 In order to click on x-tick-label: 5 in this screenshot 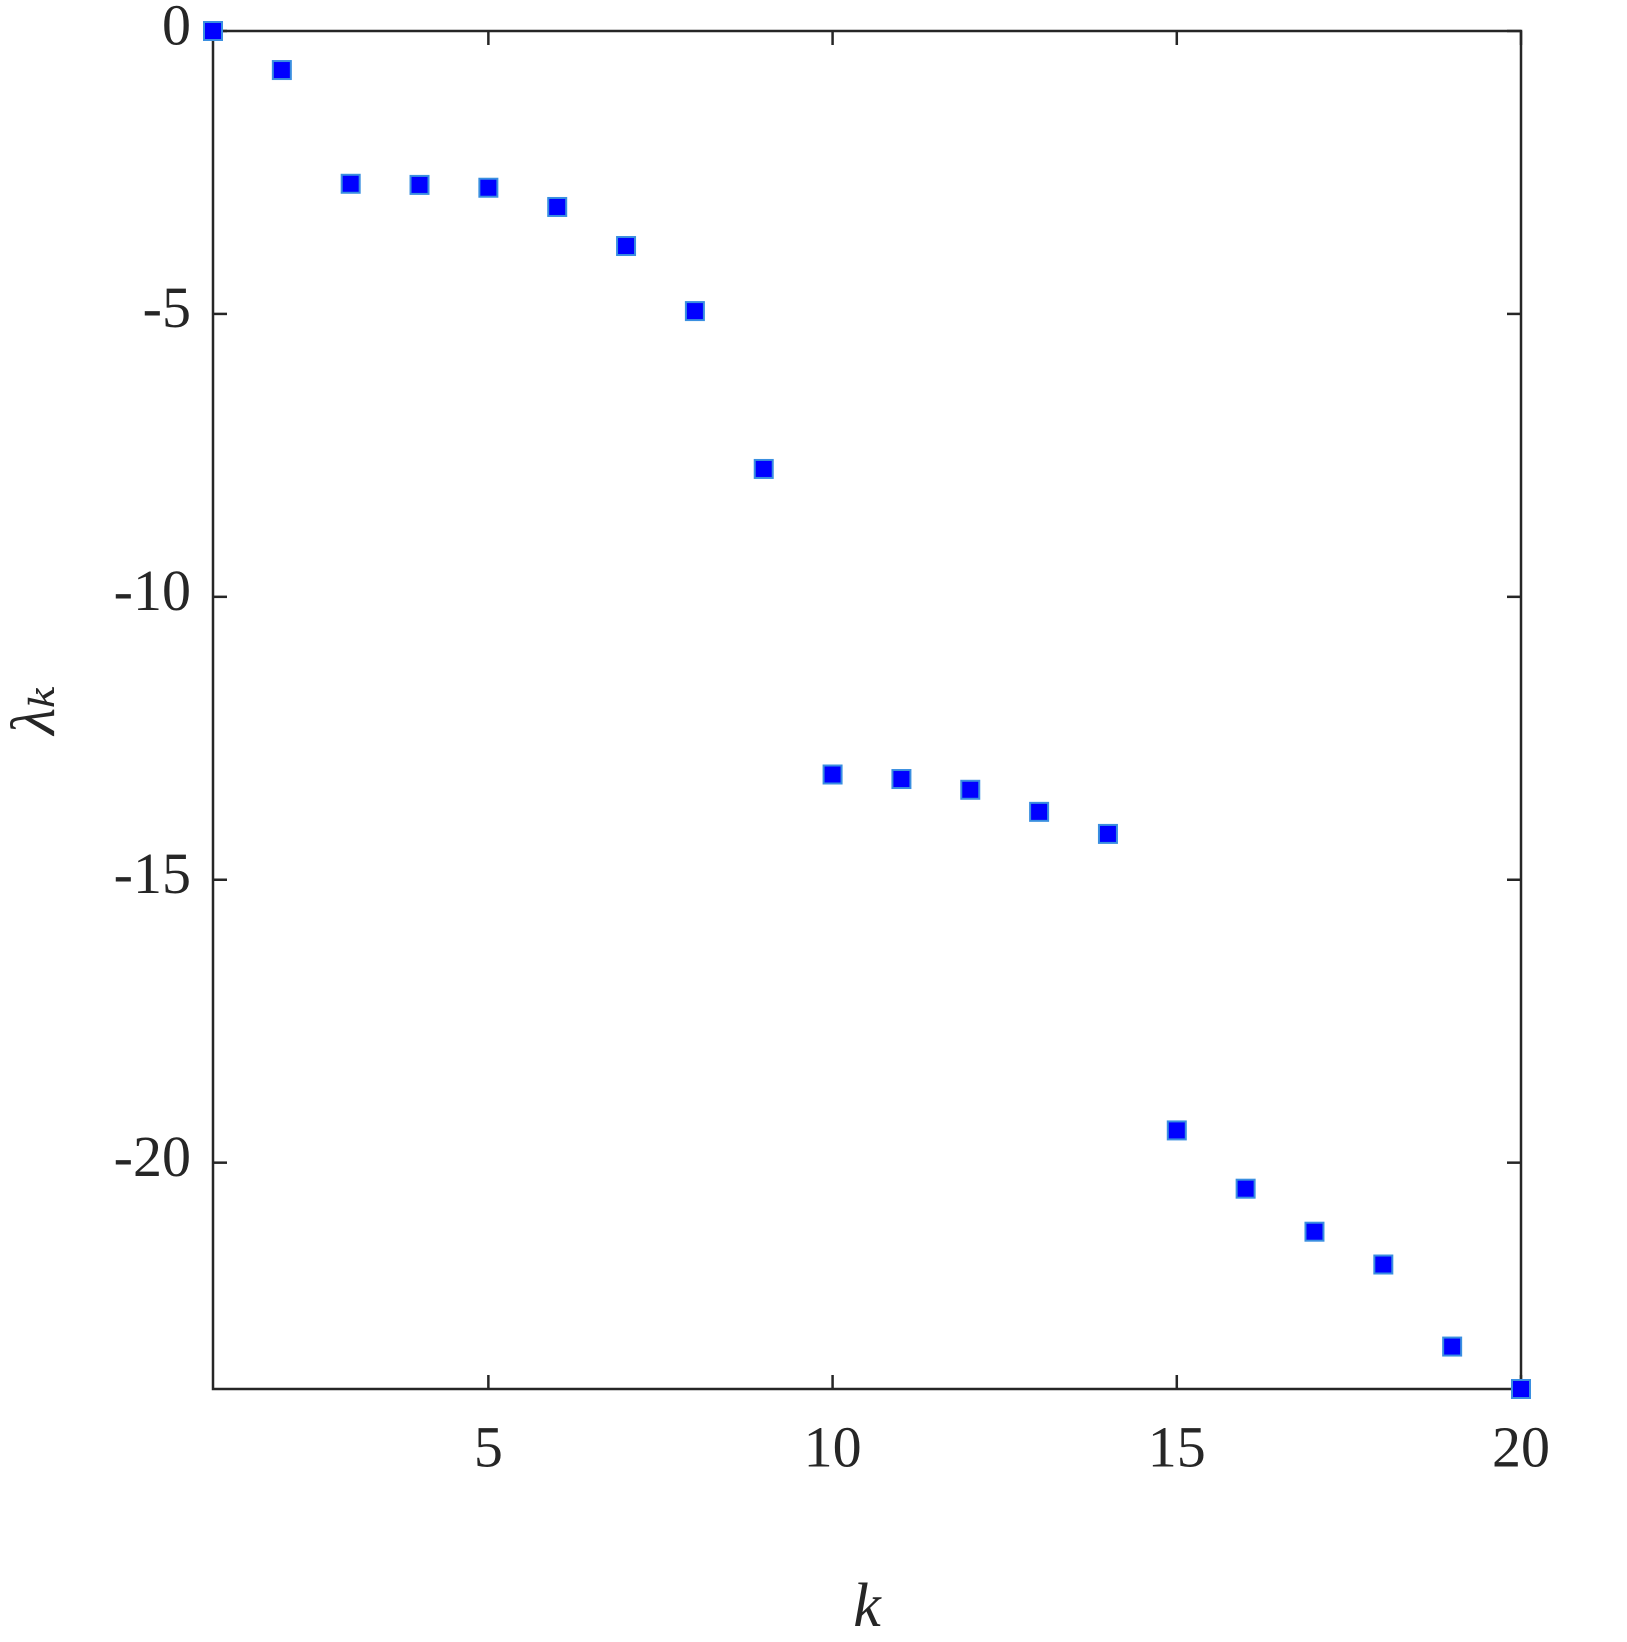, I will do `click(488, 1446)`.